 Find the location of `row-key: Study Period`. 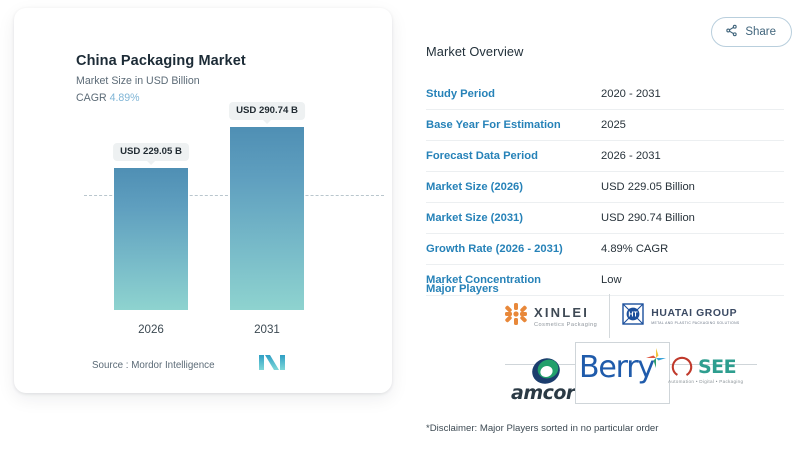

row-key: Study Period is located at coordinates (460, 94).